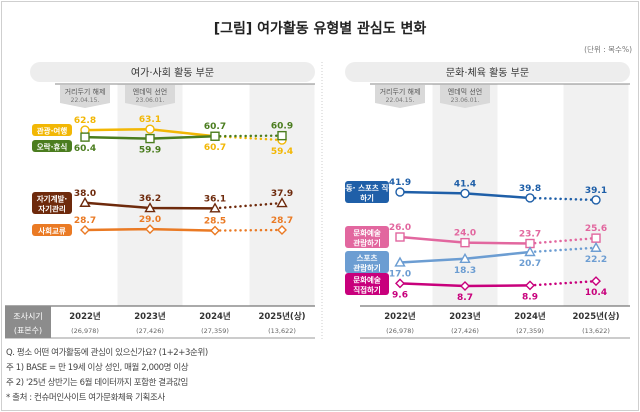 The width and height of the screenshot is (640, 412). I want to click on data-label: 9.6, so click(400, 295).